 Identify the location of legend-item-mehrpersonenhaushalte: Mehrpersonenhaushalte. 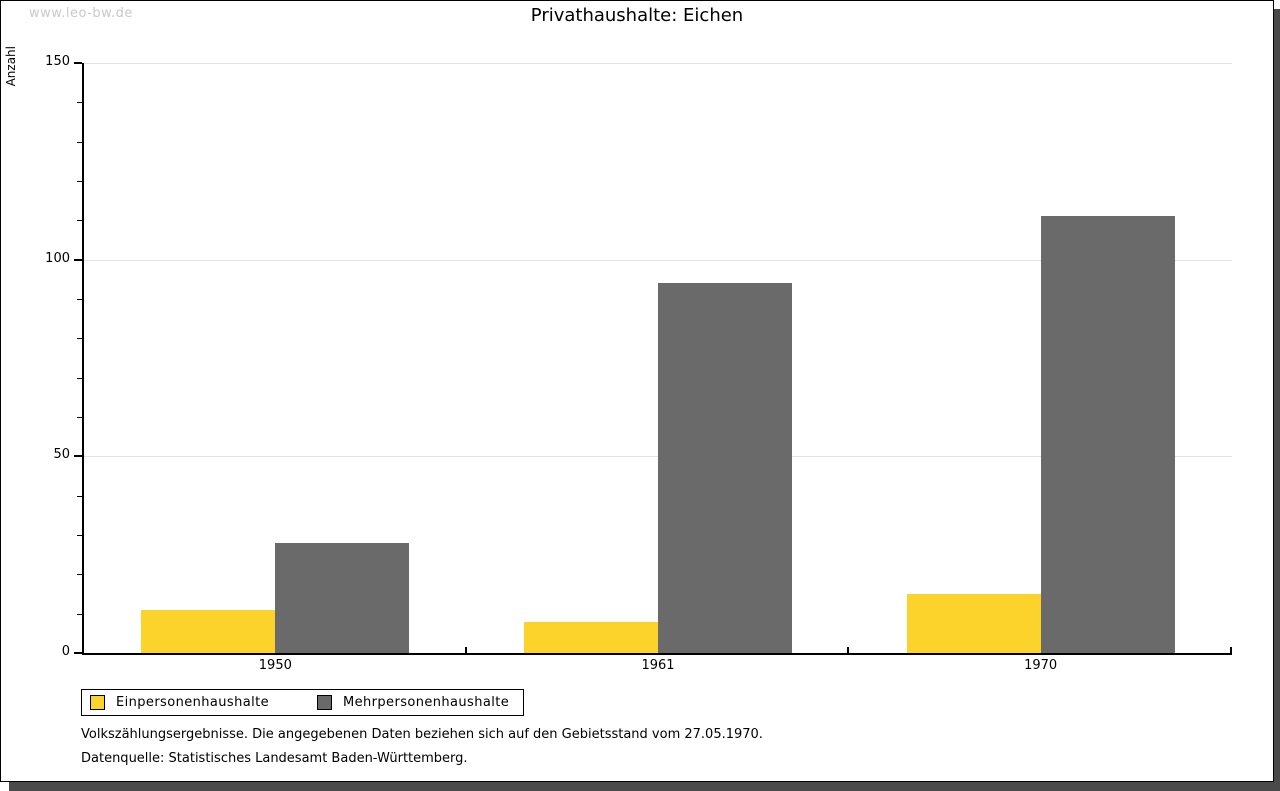
(413, 702).